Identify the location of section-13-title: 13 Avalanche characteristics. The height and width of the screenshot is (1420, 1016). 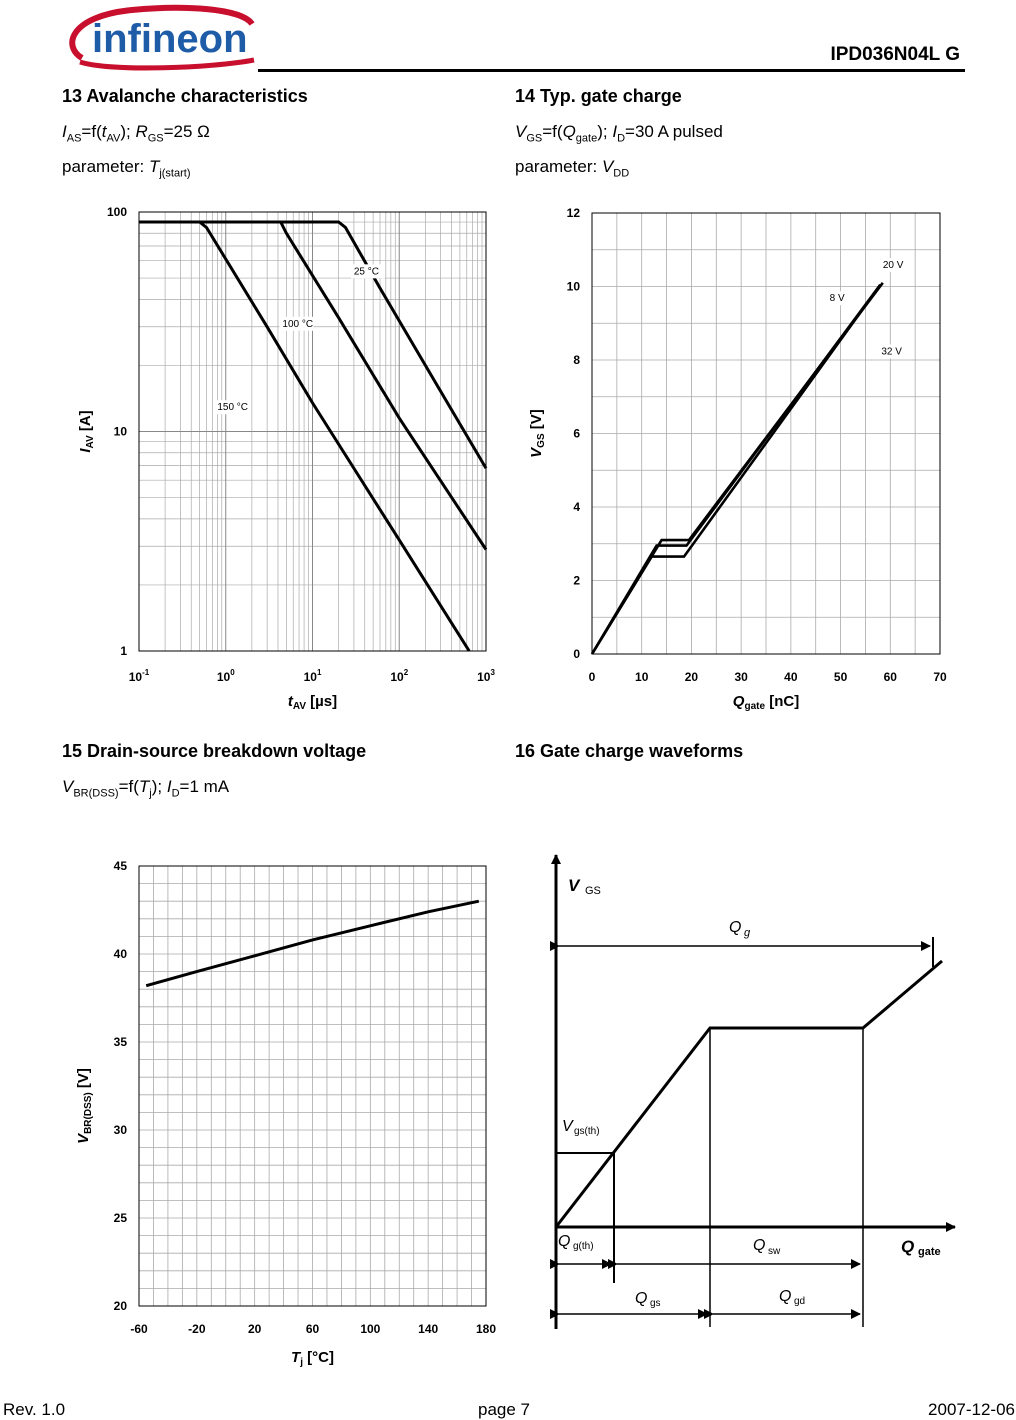
(185, 96).